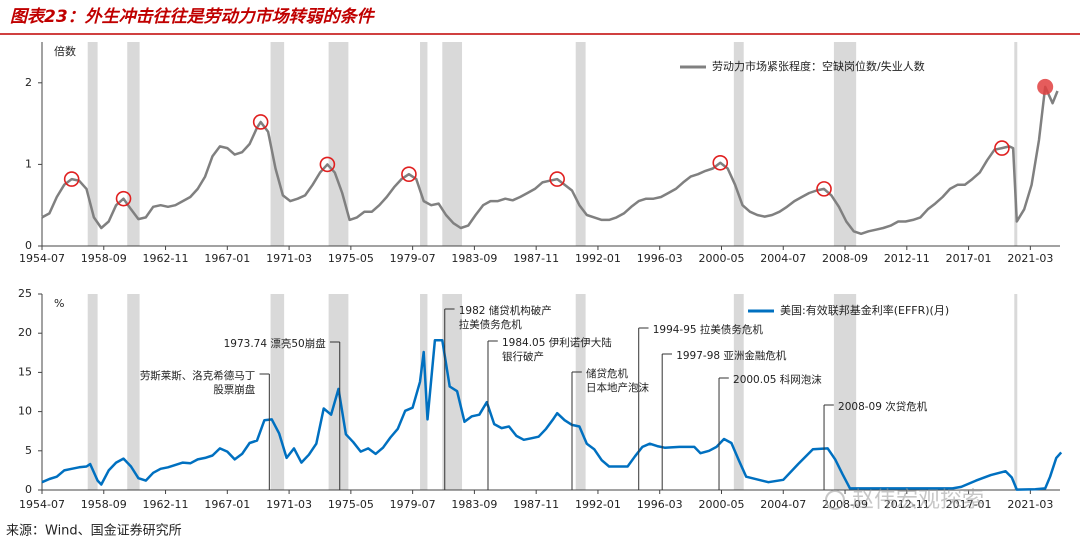 Image resolution: width=1080 pixels, height=546 pixels. Describe the element at coordinates (607, 373) in the screenshot. I see `annotation-text: 储贷危机` at that location.